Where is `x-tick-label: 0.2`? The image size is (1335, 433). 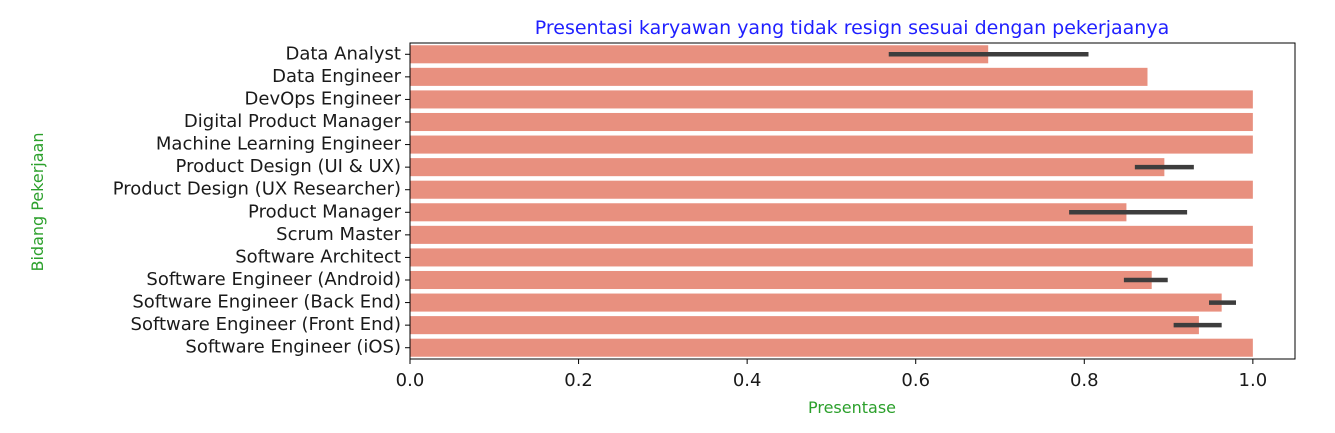
x-tick-label: 0.2 is located at coordinates (578, 380).